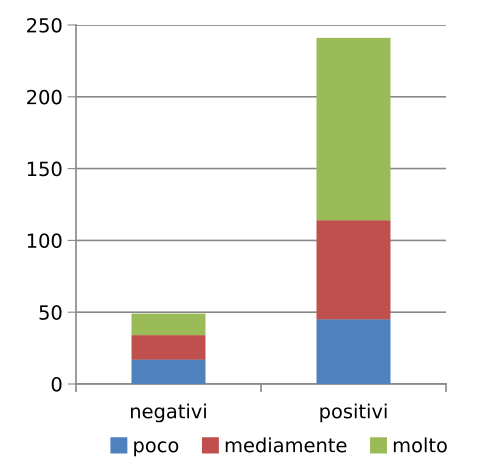  What do you see at coordinates (420, 444) in the screenshot?
I see `legend-label: molto` at bounding box center [420, 444].